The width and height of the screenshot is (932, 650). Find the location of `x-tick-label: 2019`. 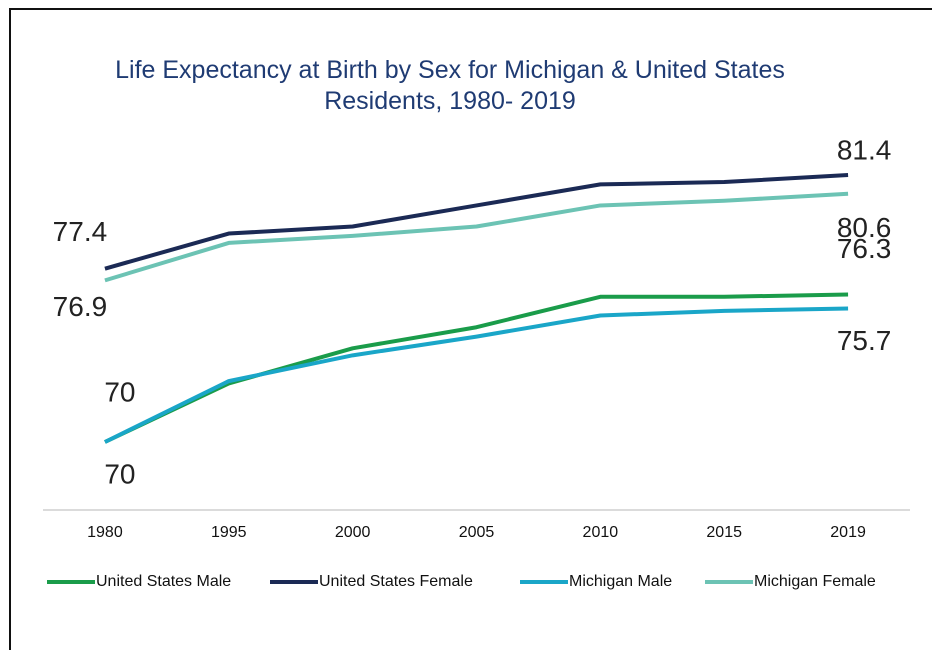

x-tick-label: 2019 is located at coordinates (848, 532).